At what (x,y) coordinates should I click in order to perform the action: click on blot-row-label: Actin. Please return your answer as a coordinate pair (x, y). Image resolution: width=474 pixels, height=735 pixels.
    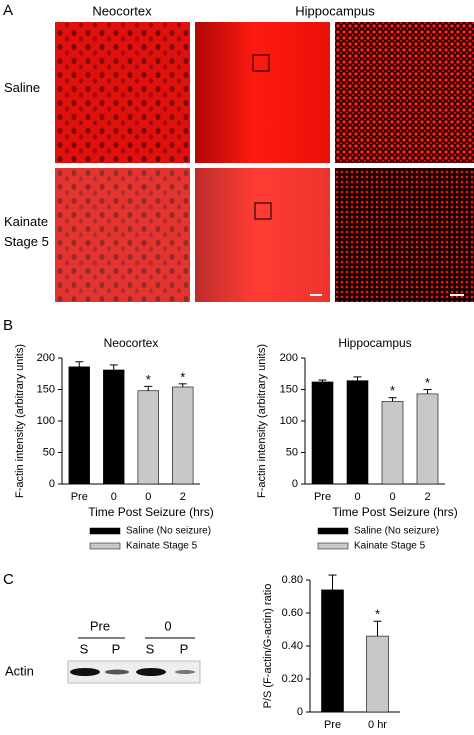
    Looking at the image, I should click on (19, 670).